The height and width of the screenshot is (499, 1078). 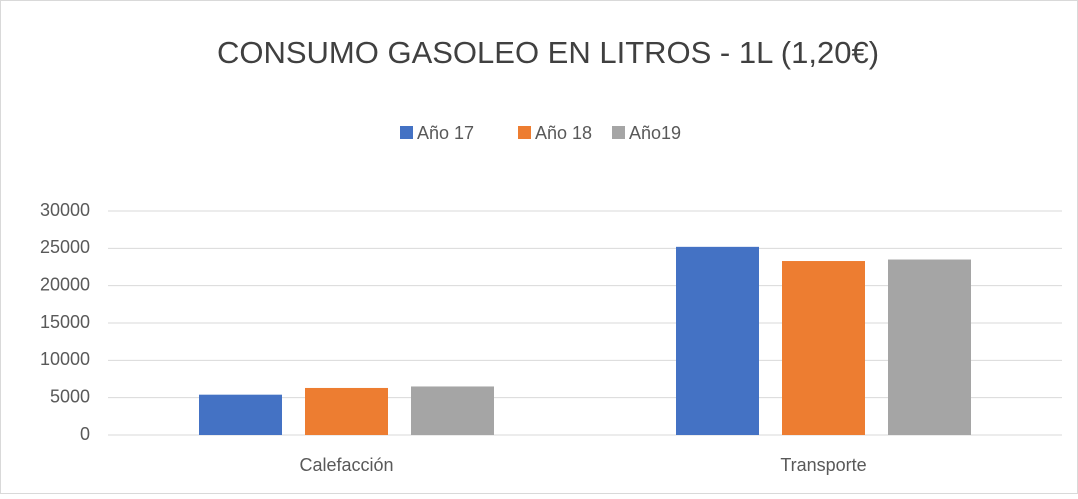 What do you see at coordinates (65, 359) in the screenshot?
I see `y-tick-label: 10000` at bounding box center [65, 359].